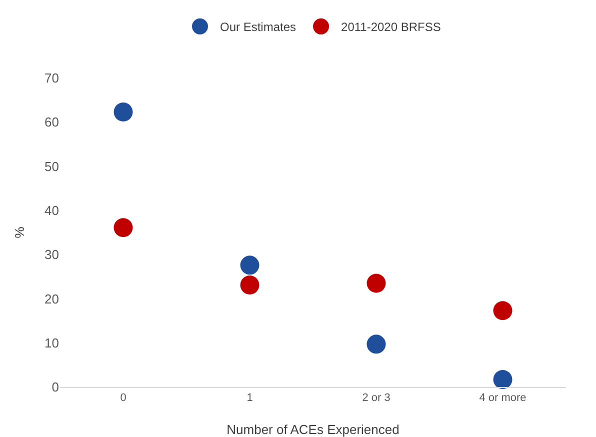  I want to click on x-tick-label: 1, so click(249, 398).